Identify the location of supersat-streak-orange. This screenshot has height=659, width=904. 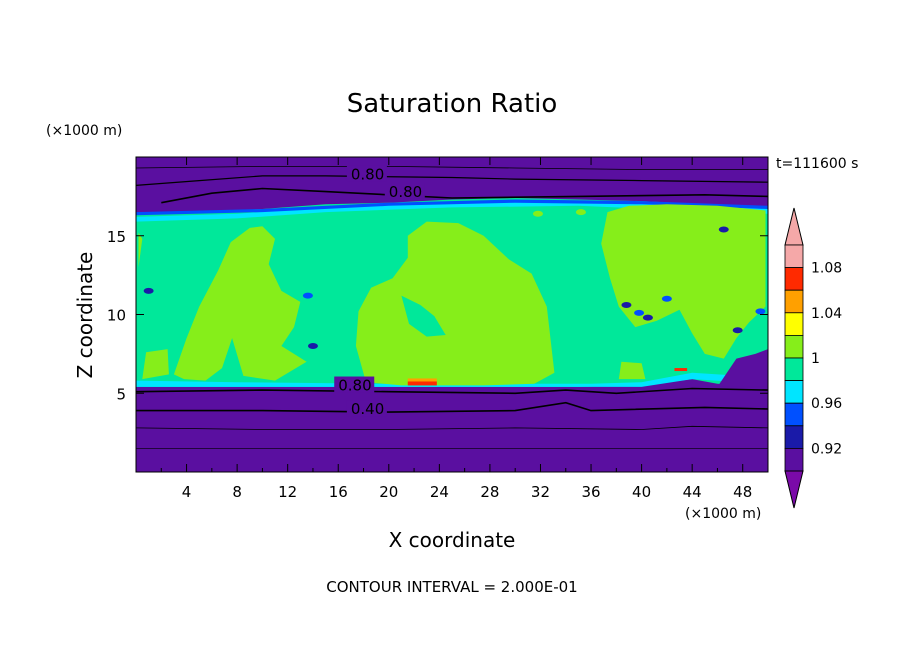
(422, 380).